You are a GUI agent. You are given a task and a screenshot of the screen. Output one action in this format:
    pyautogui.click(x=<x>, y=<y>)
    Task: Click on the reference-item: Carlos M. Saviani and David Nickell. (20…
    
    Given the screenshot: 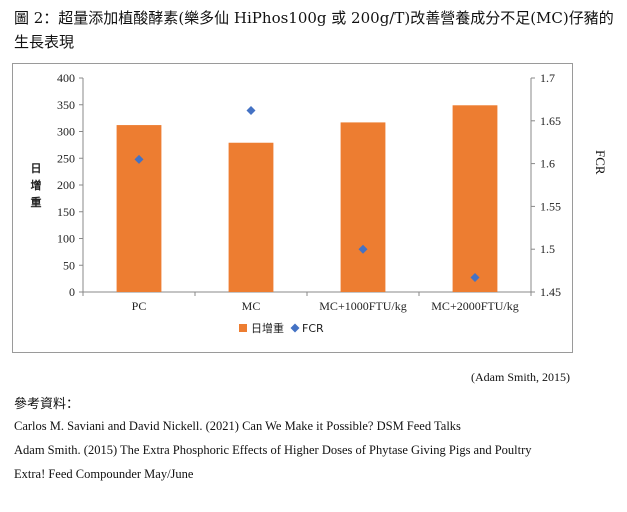 What is the action you would take?
    pyautogui.click(x=237, y=426)
    